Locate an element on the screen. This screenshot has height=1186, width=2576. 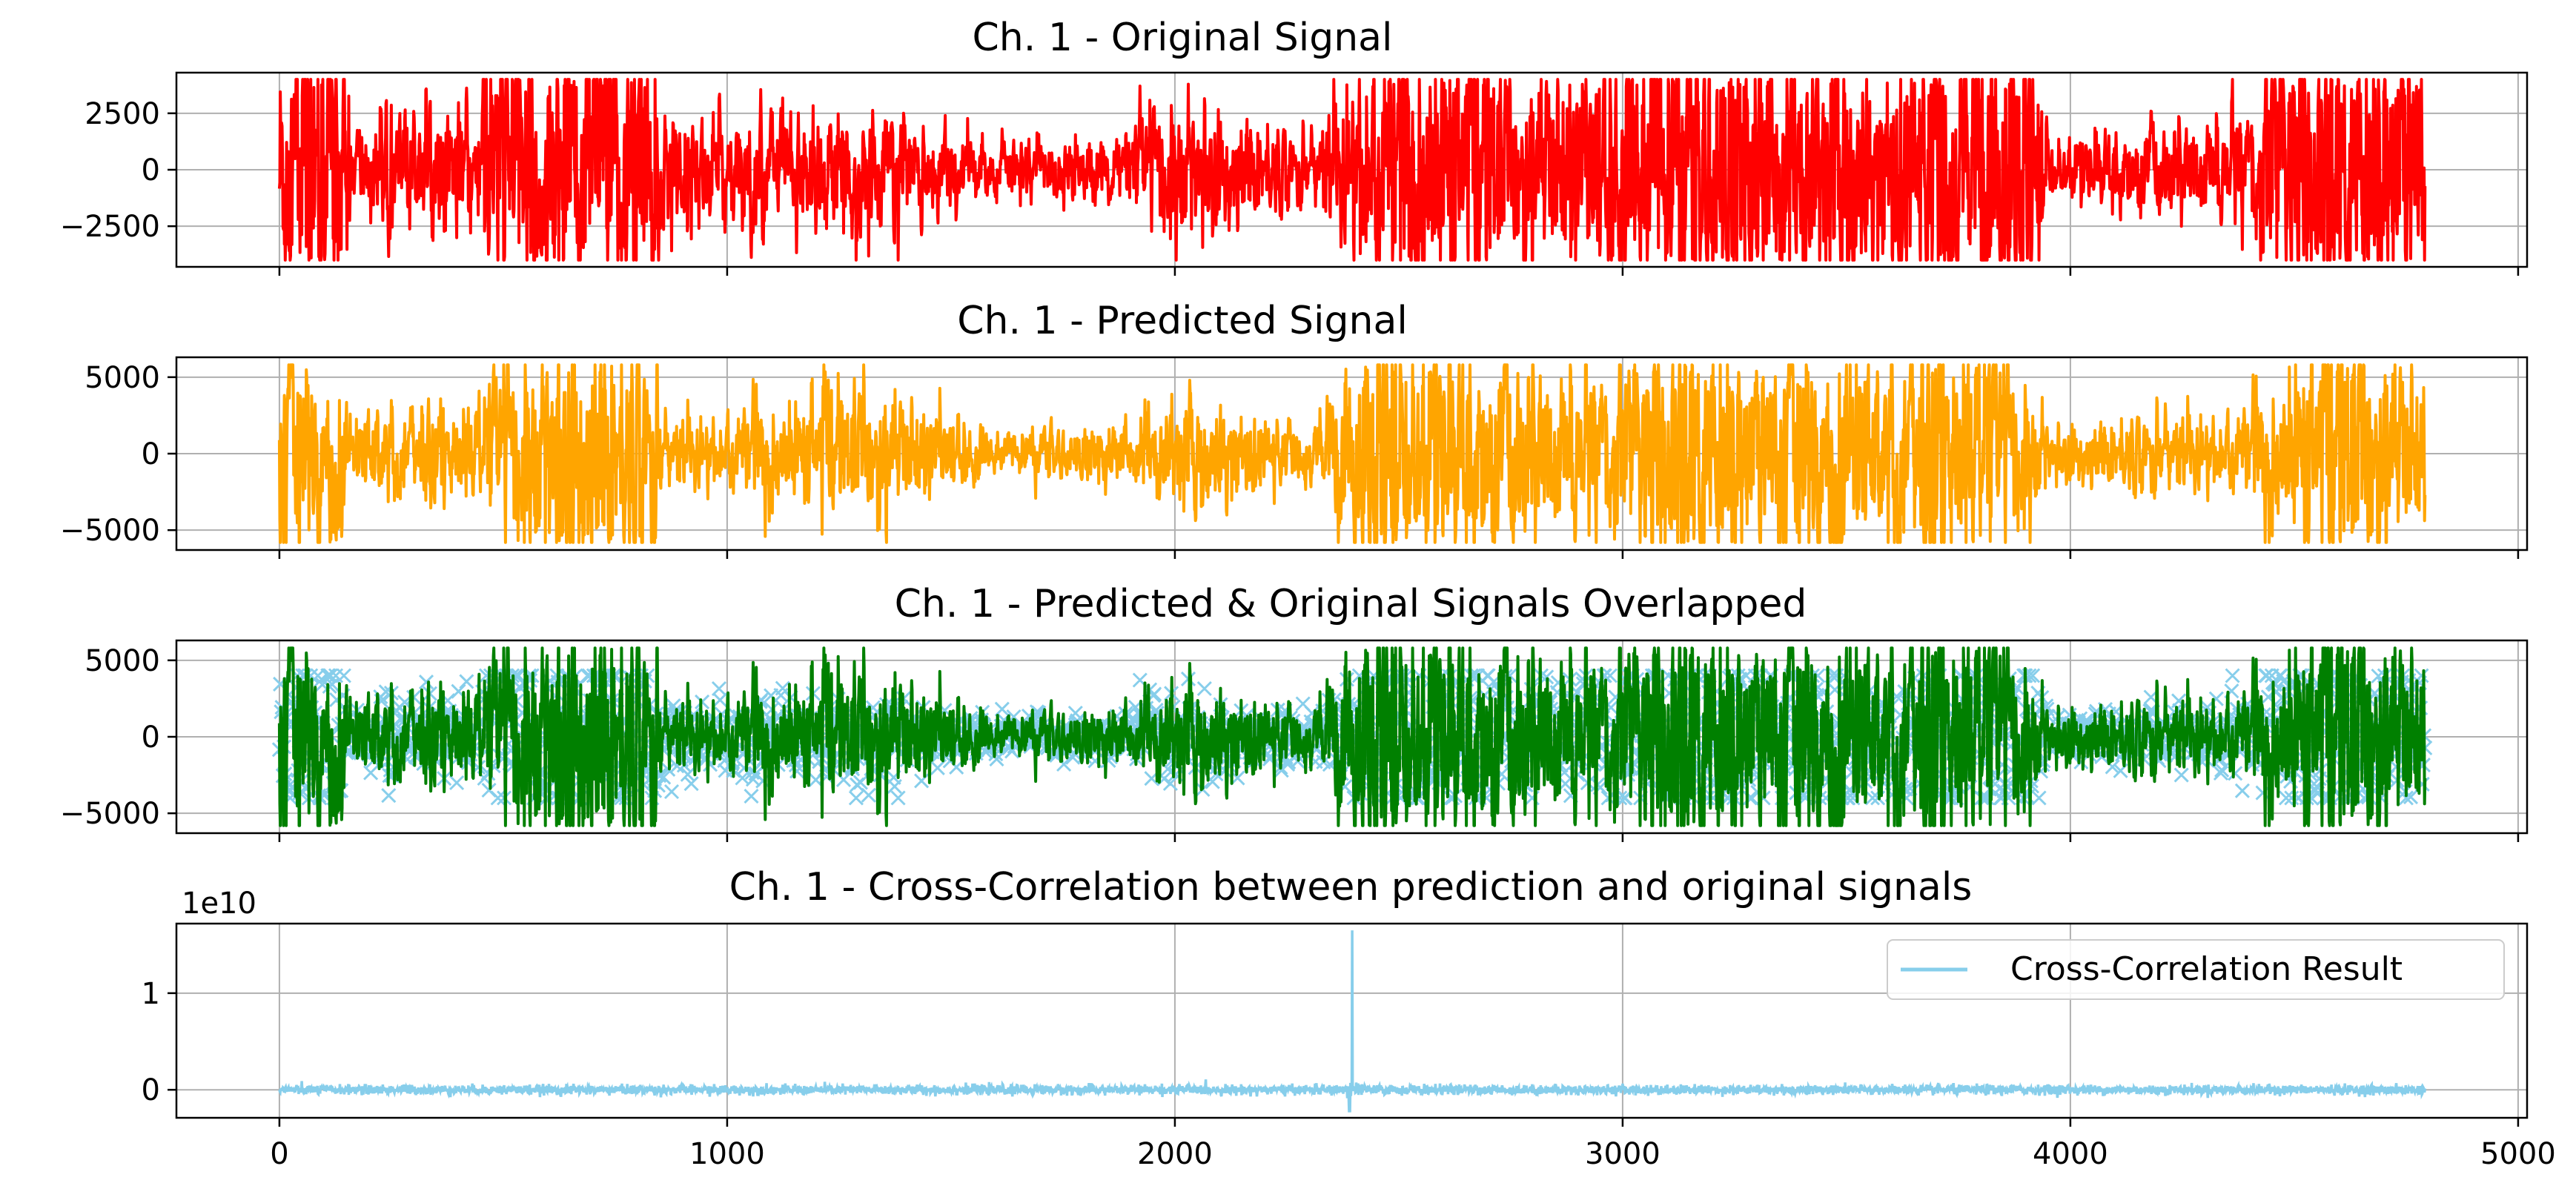
cross-correlation-ytick-label: 0 is located at coordinates (151, 1090).